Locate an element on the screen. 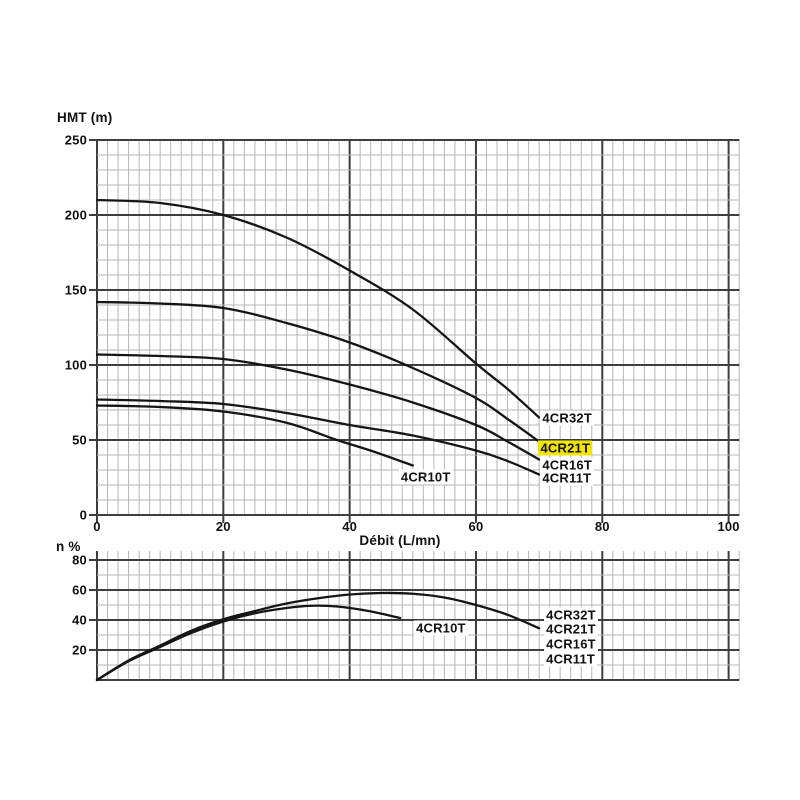 The width and height of the screenshot is (800, 800). efficiency-grid is located at coordinates (414, 616).